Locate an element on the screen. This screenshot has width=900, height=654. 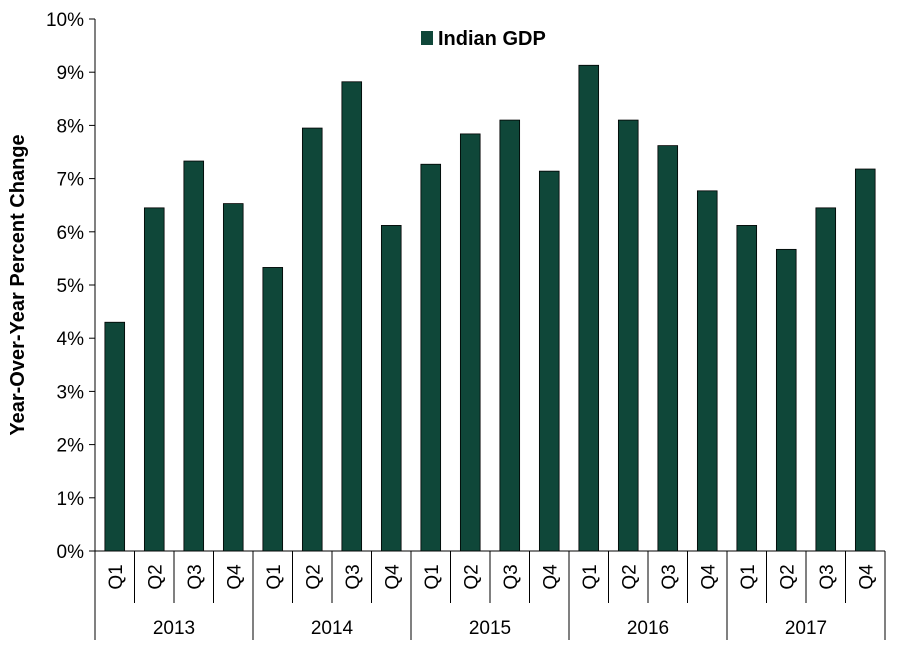
y-tick-label: 0% is located at coordinates (71, 552).